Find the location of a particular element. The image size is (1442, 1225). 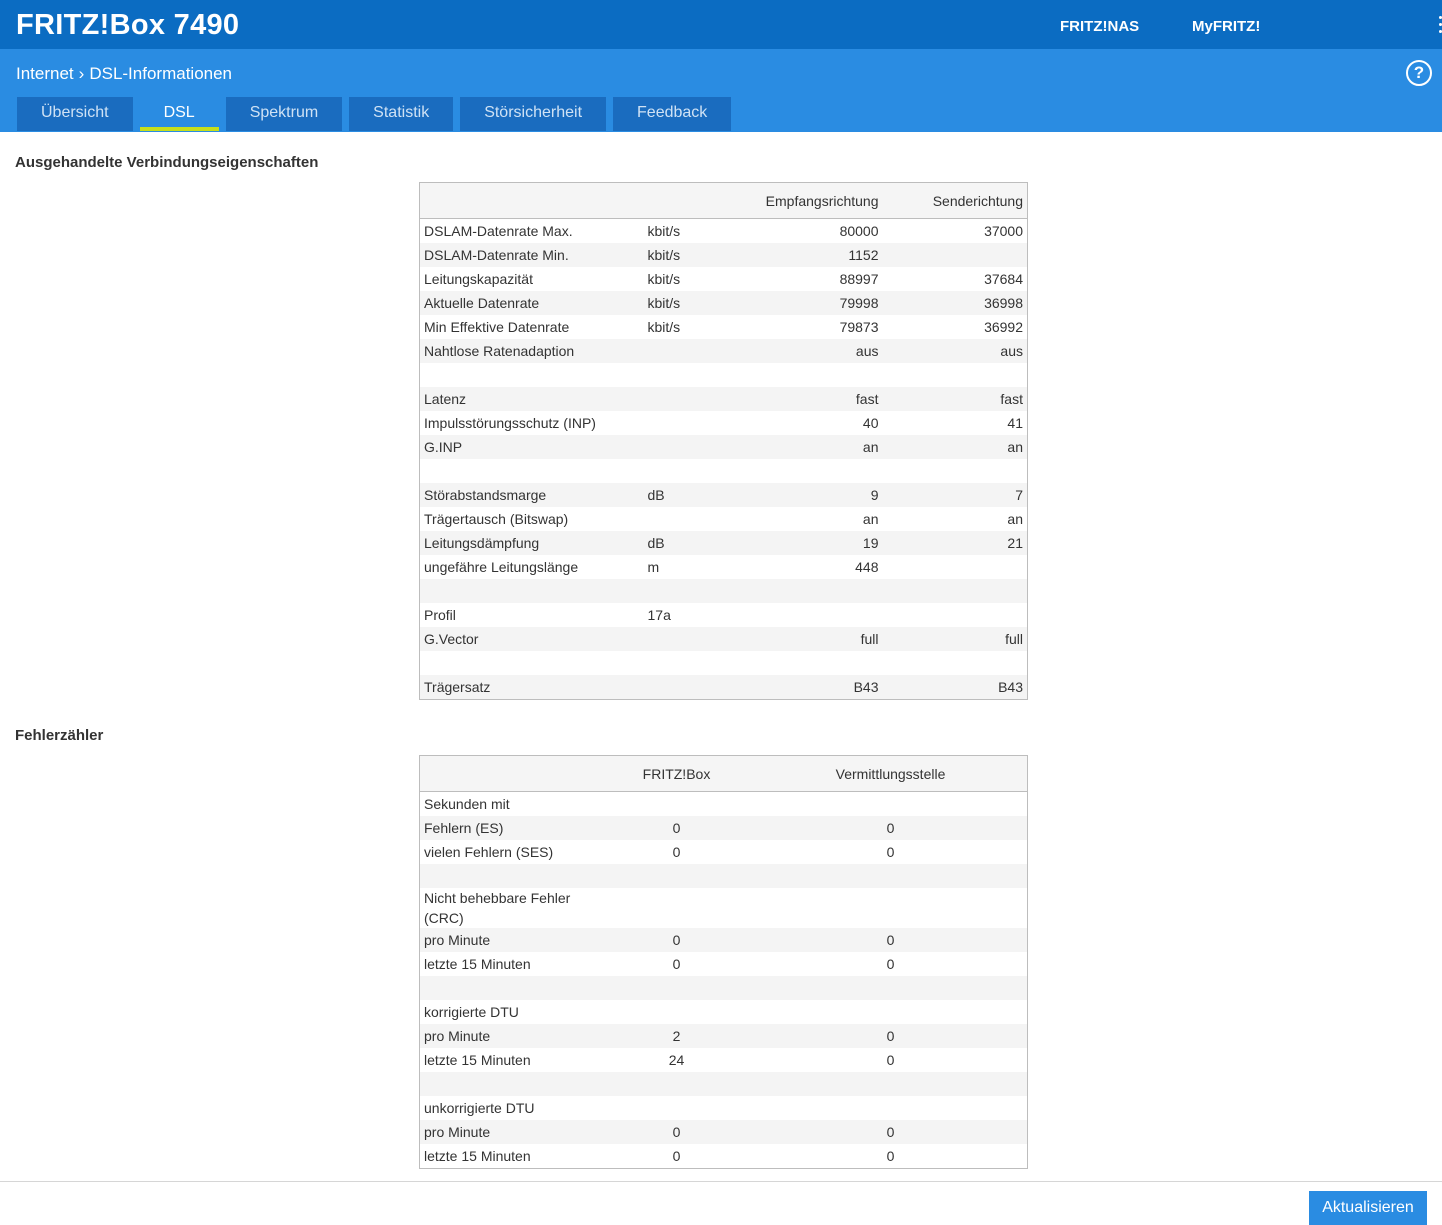

row-label: Fehlern (ES) is located at coordinates (464, 828).